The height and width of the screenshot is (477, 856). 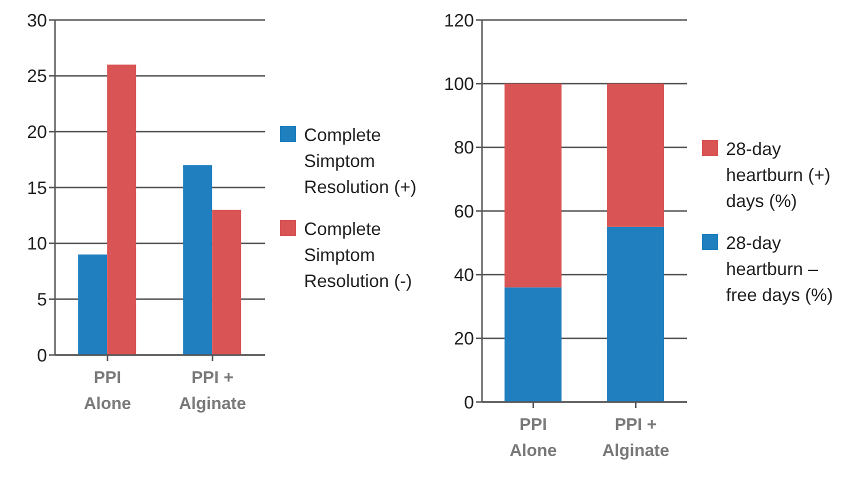 I want to click on legend-label: 28-day heartburn – free days (%), so click(x=780, y=269).